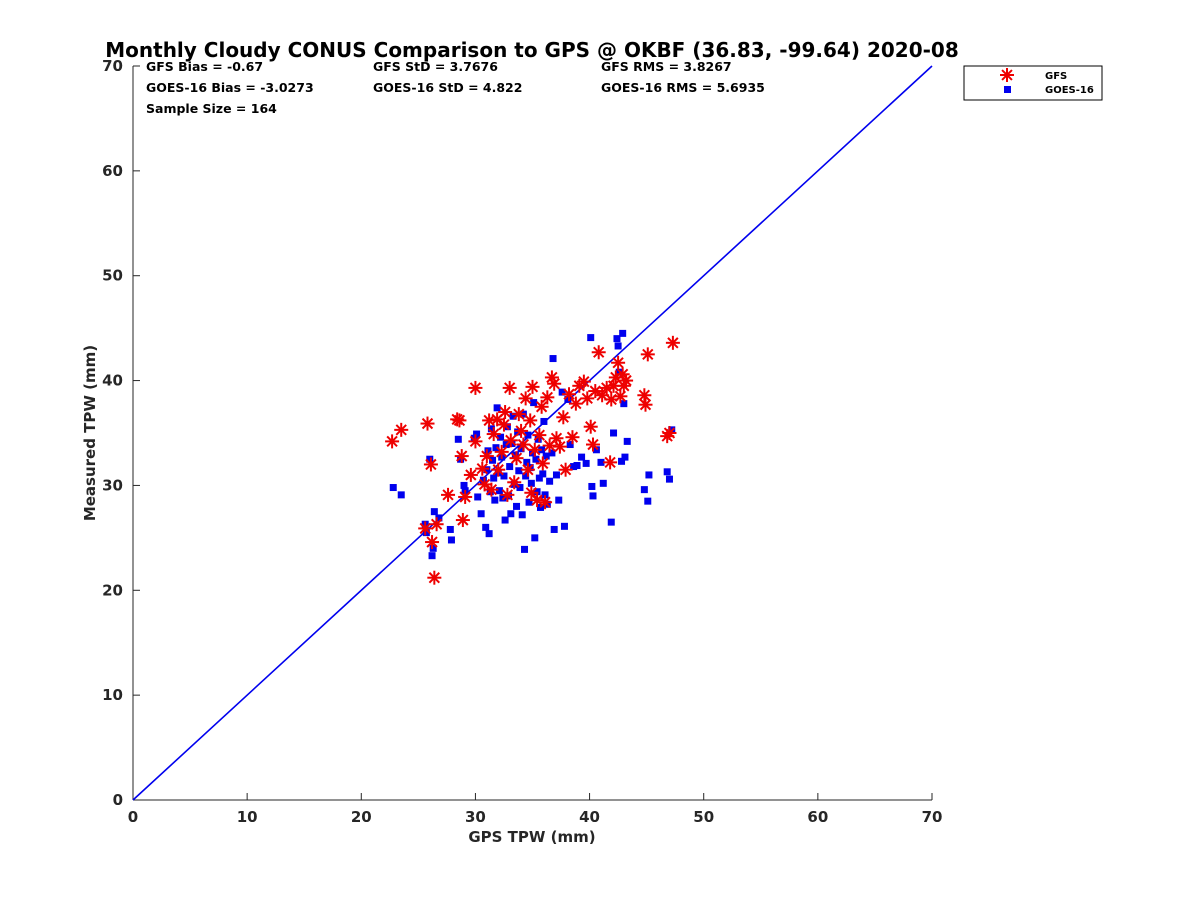  I want to click on legend: GFS GOES-16, so click(1033, 83).